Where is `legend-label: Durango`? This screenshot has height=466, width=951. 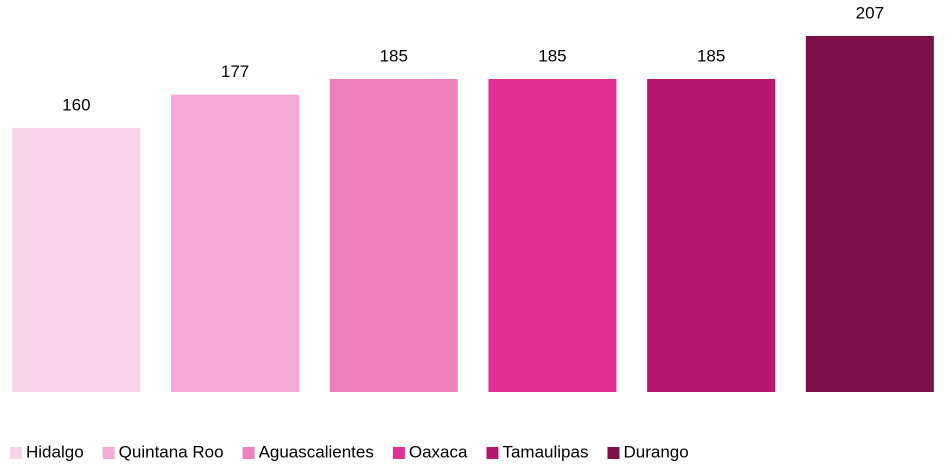 legend-label: Durango is located at coordinates (655, 451).